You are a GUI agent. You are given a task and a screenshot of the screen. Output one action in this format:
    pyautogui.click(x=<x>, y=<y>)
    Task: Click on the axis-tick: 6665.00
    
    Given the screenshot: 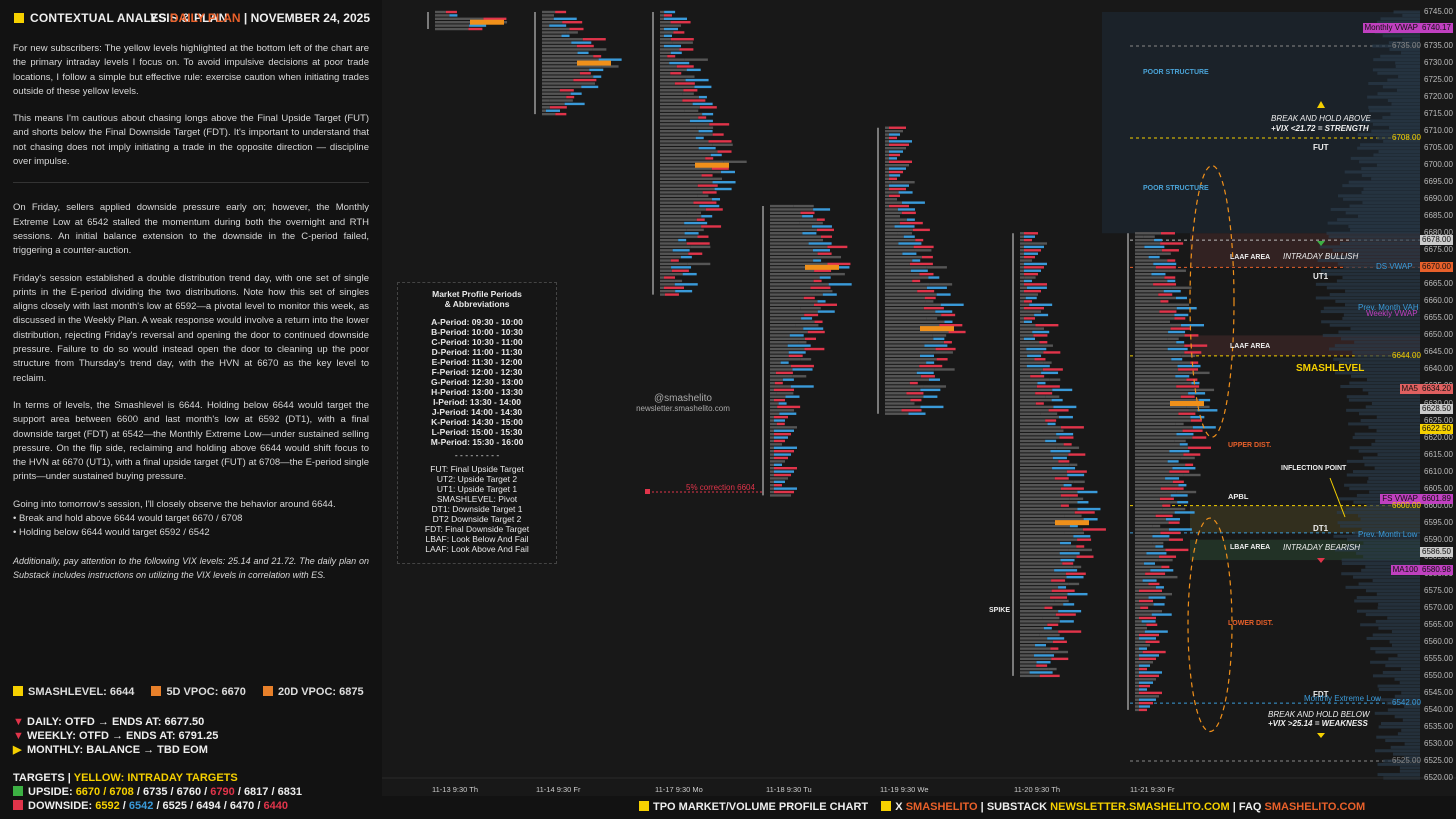 What is the action you would take?
    pyautogui.click(x=1438, y=284)
    